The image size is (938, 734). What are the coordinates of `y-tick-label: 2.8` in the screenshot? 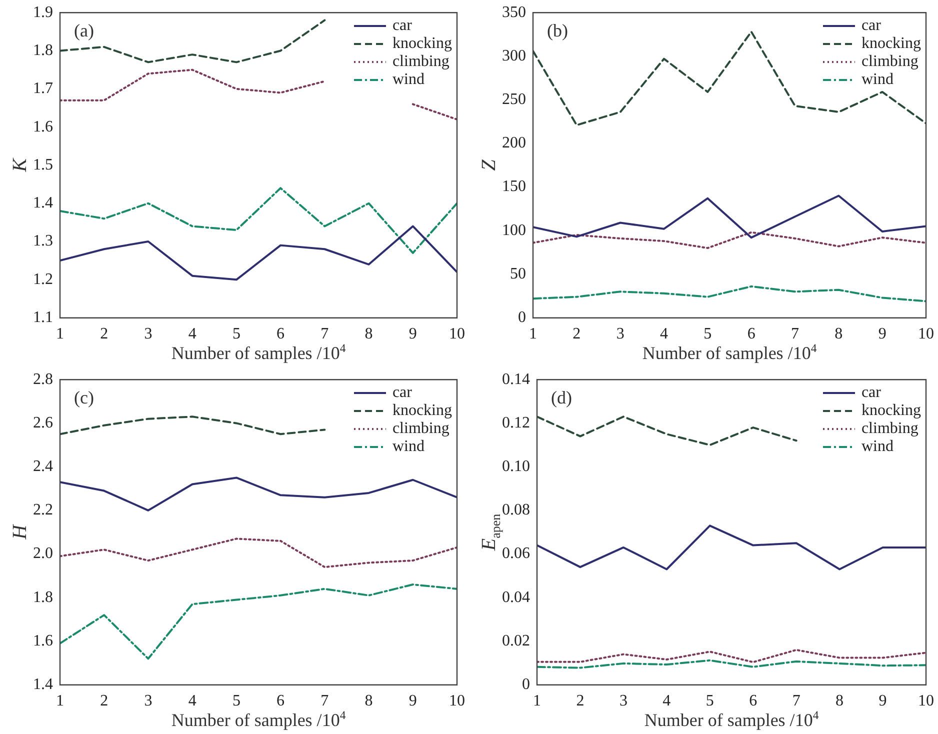 It's located at (43, 379).